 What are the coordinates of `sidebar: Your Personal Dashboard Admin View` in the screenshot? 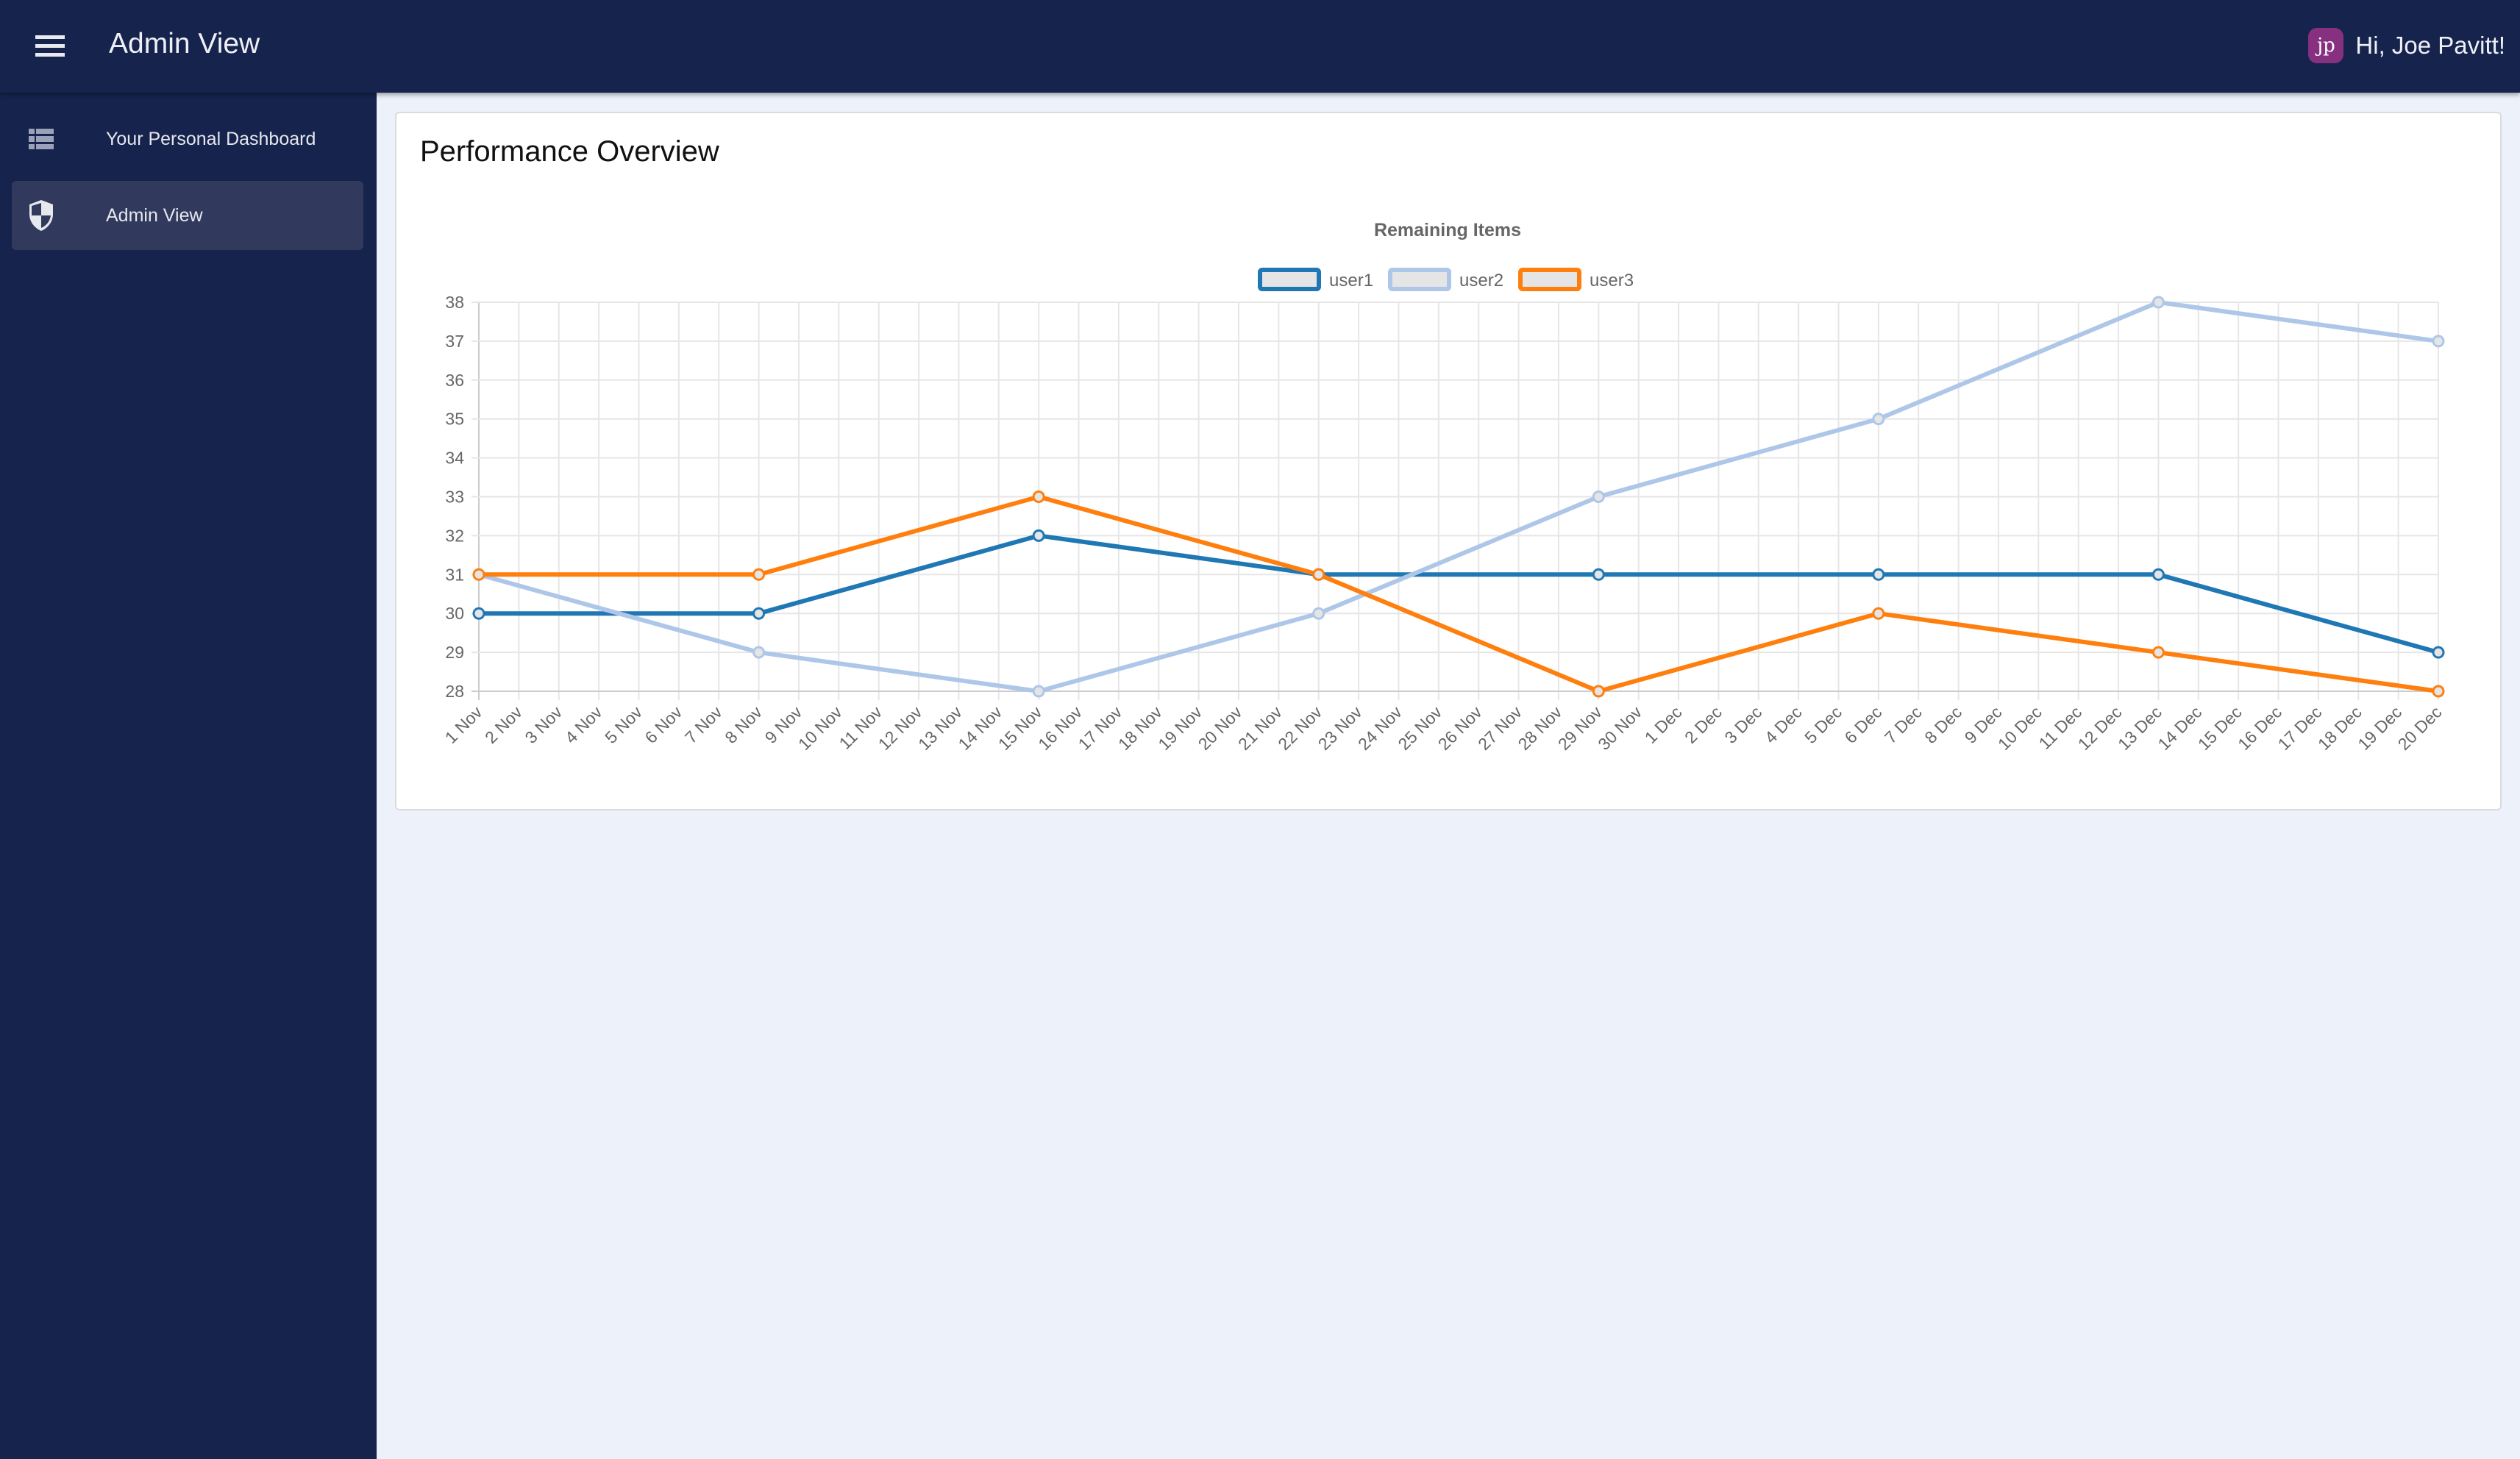 It's located at (188, 776).